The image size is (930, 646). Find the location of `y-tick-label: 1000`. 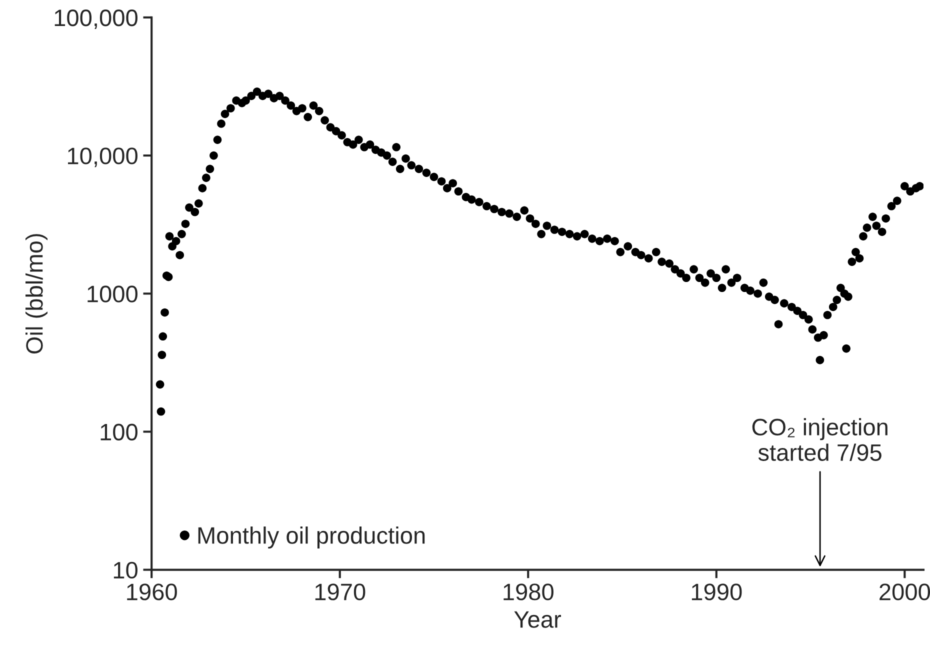

y-tick-label: 1000 is located at coordinates (113, 294).